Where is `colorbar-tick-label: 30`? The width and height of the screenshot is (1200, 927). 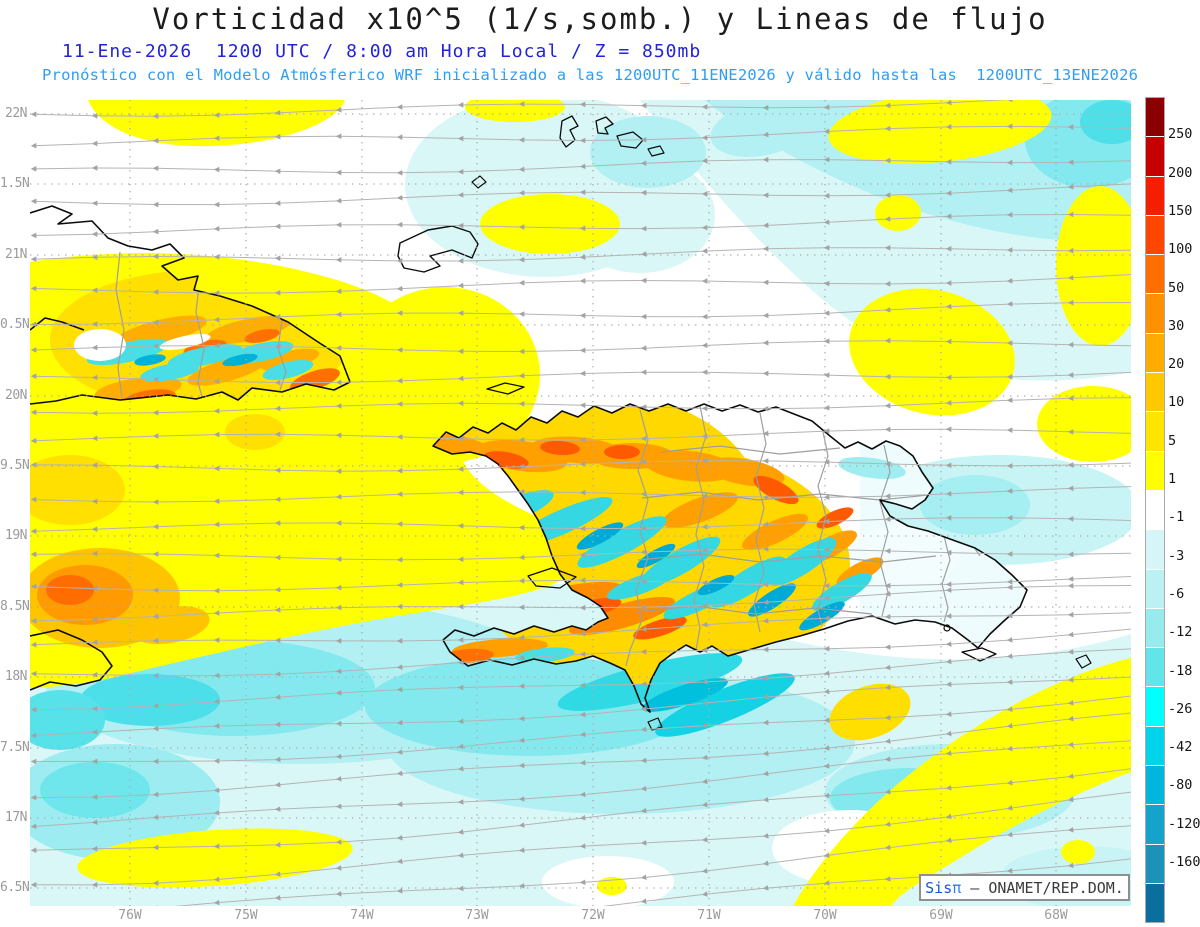 colorbar-tick-label: 30 is located at coordinates (1176, 325).